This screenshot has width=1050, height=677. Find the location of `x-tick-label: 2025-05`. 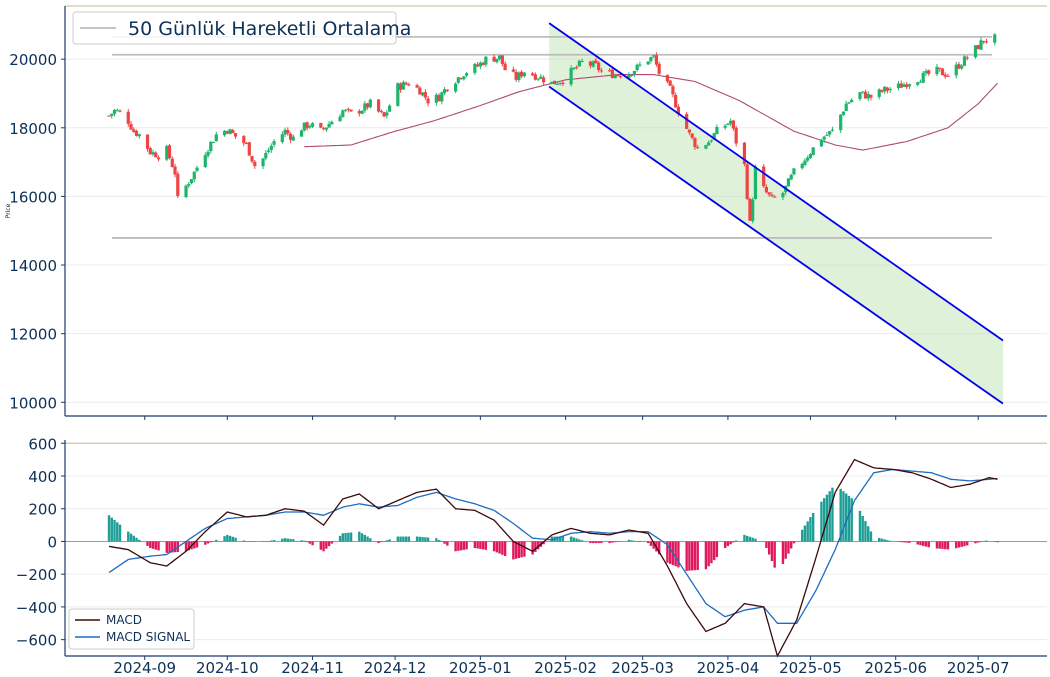

x-tick-label: 2025-05 is located at coordinates (810, 668).